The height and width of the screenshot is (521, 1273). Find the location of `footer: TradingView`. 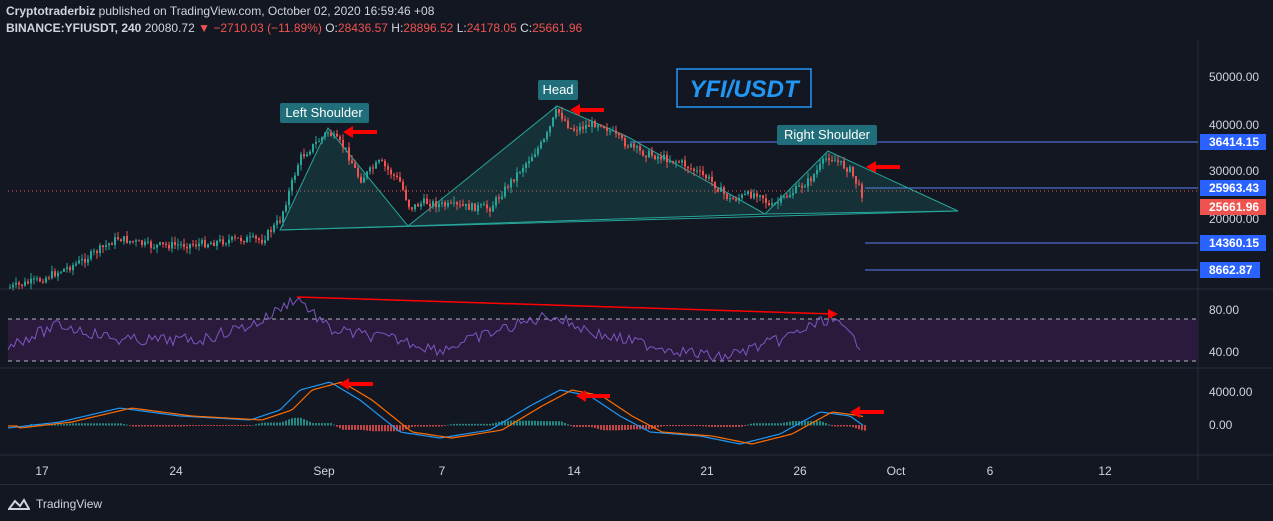

footer: TradingView is located at coordinates (55, 504).